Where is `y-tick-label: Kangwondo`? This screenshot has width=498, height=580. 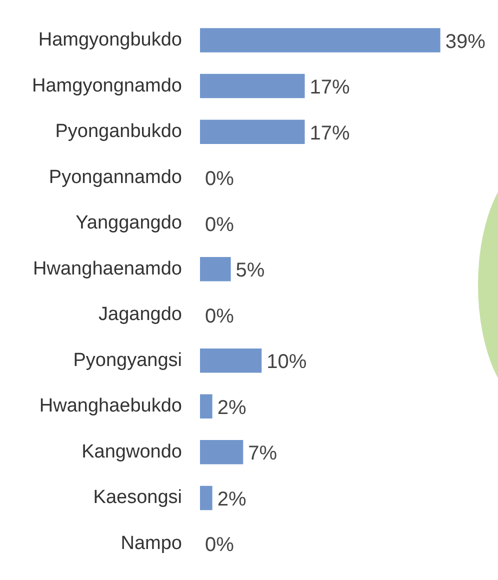 y-tick-label: Kangwondo is located at coordinates (132, 451).